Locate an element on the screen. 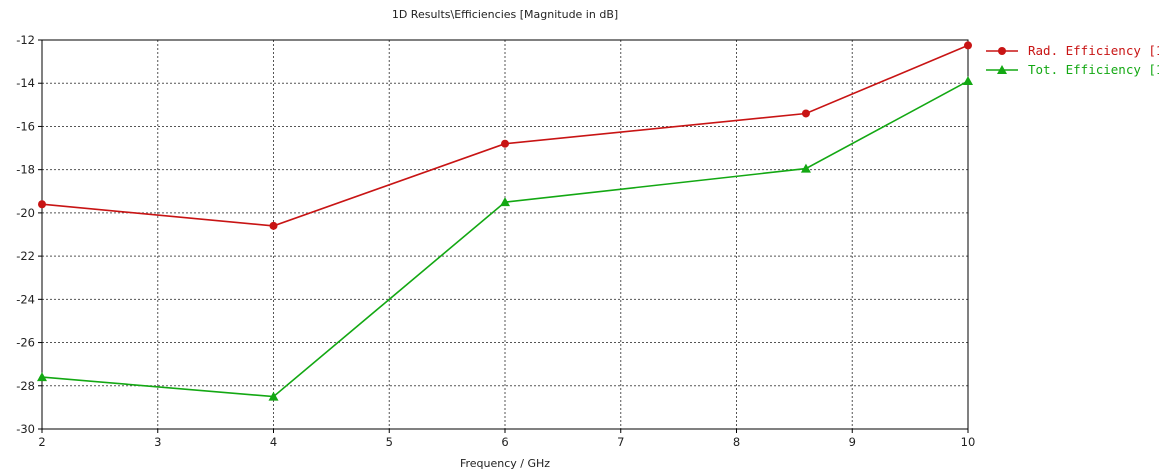 The width and height of the screenshot is (1159, 470). x-tick-label: 7 is located at coordinates (620, 442).